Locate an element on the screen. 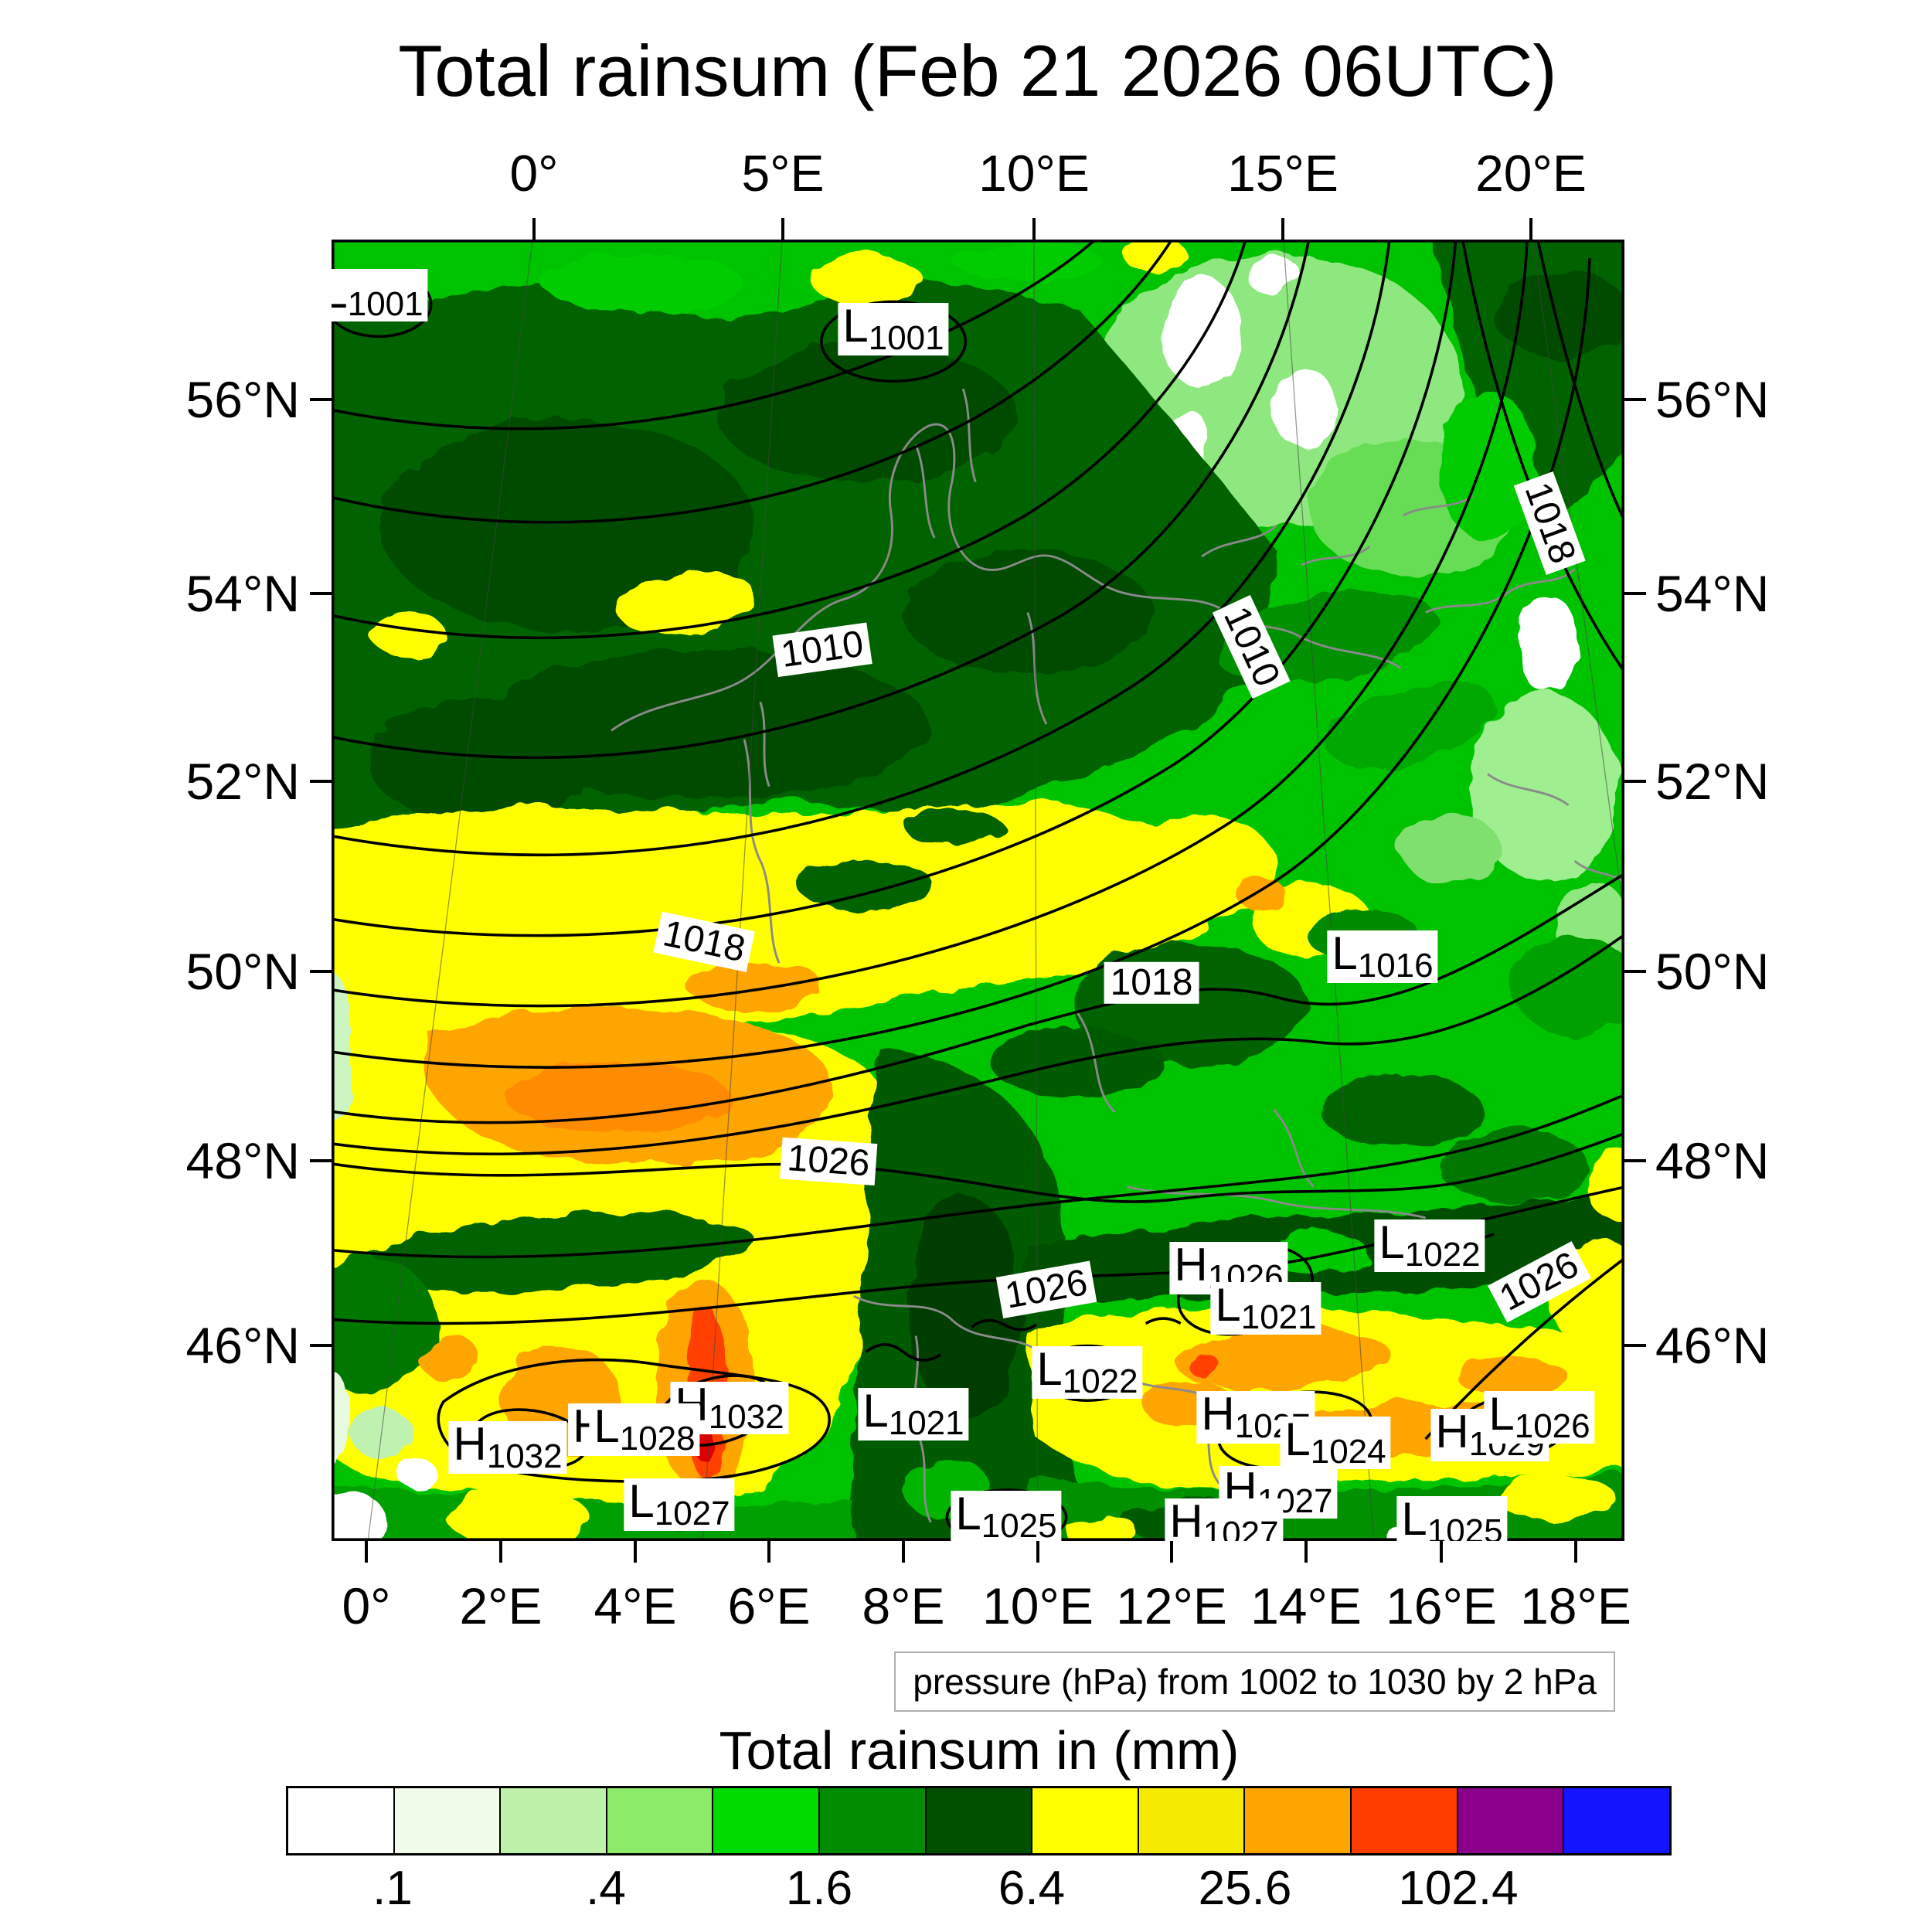  axis-label-bottom: 6°E is located at coordinates (769, 1605).